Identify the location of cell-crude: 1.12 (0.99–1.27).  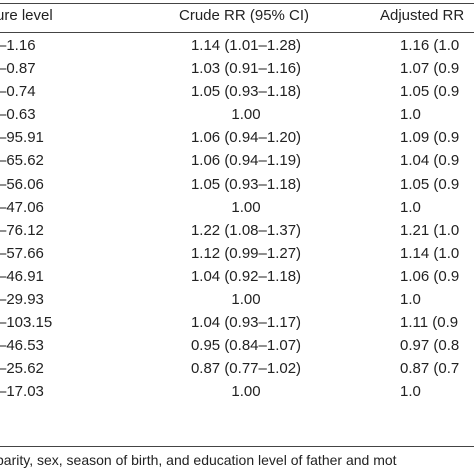
(246, 253).